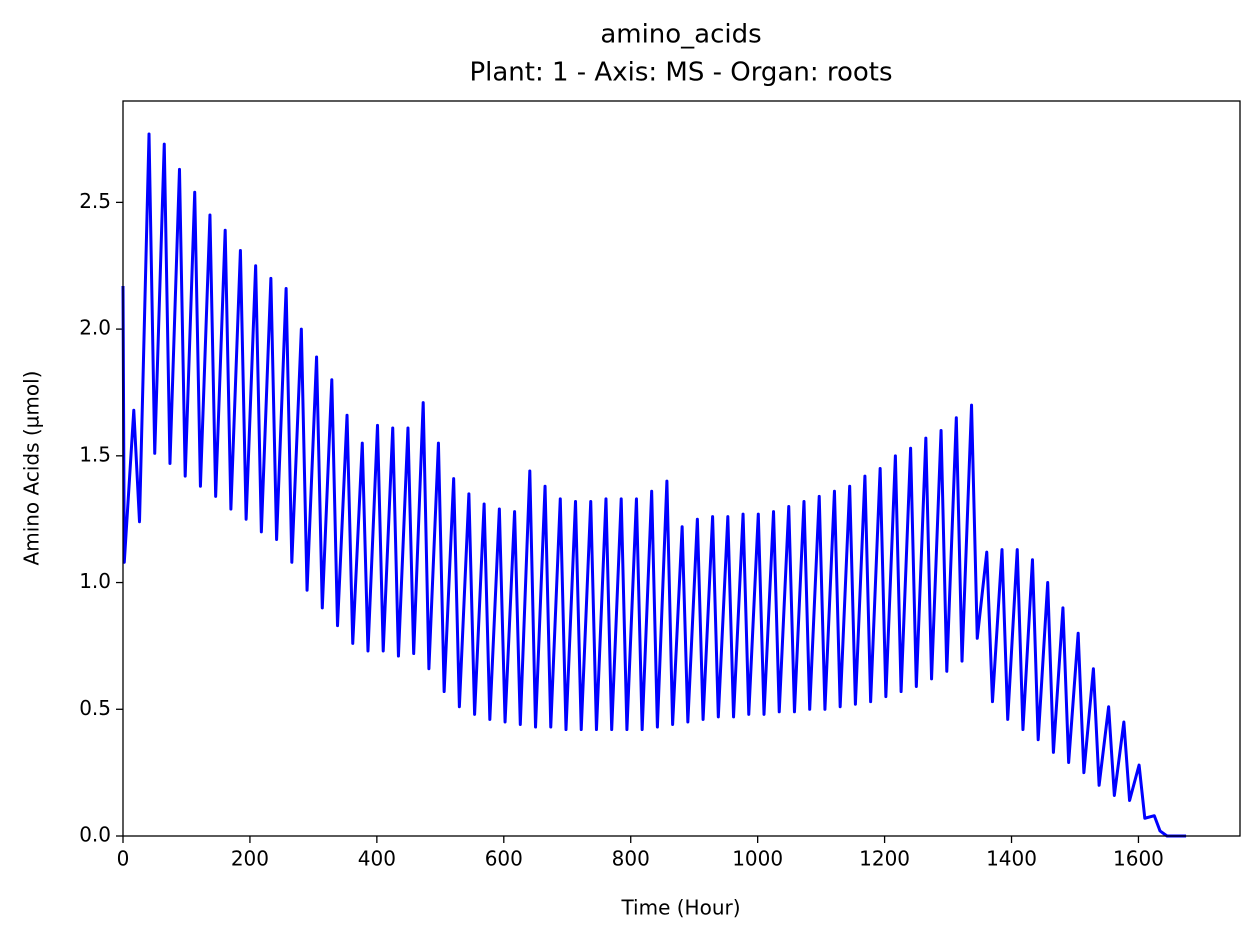  What do you see at coordinates (95, 454) in the screenshot?
I see `y-tick-label: 1.5` at bounding box center [95, 454].